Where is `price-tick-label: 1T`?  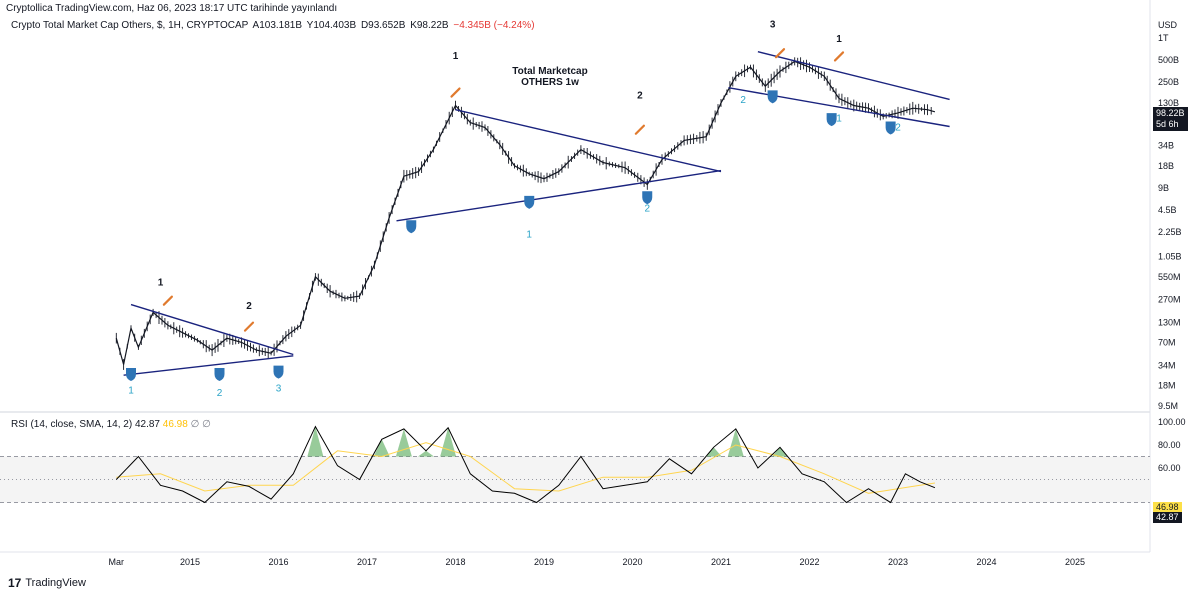 price-tick-label: 1T is located at coordinates (1163, 38).